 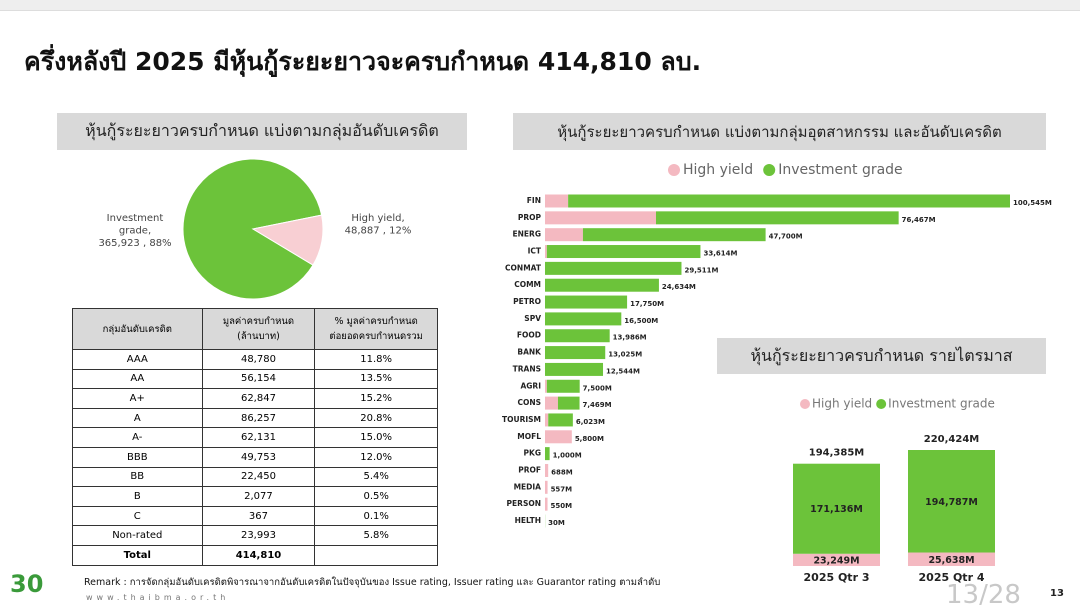 I want to click on table-cell: BBB, so click(x=137, y=457).